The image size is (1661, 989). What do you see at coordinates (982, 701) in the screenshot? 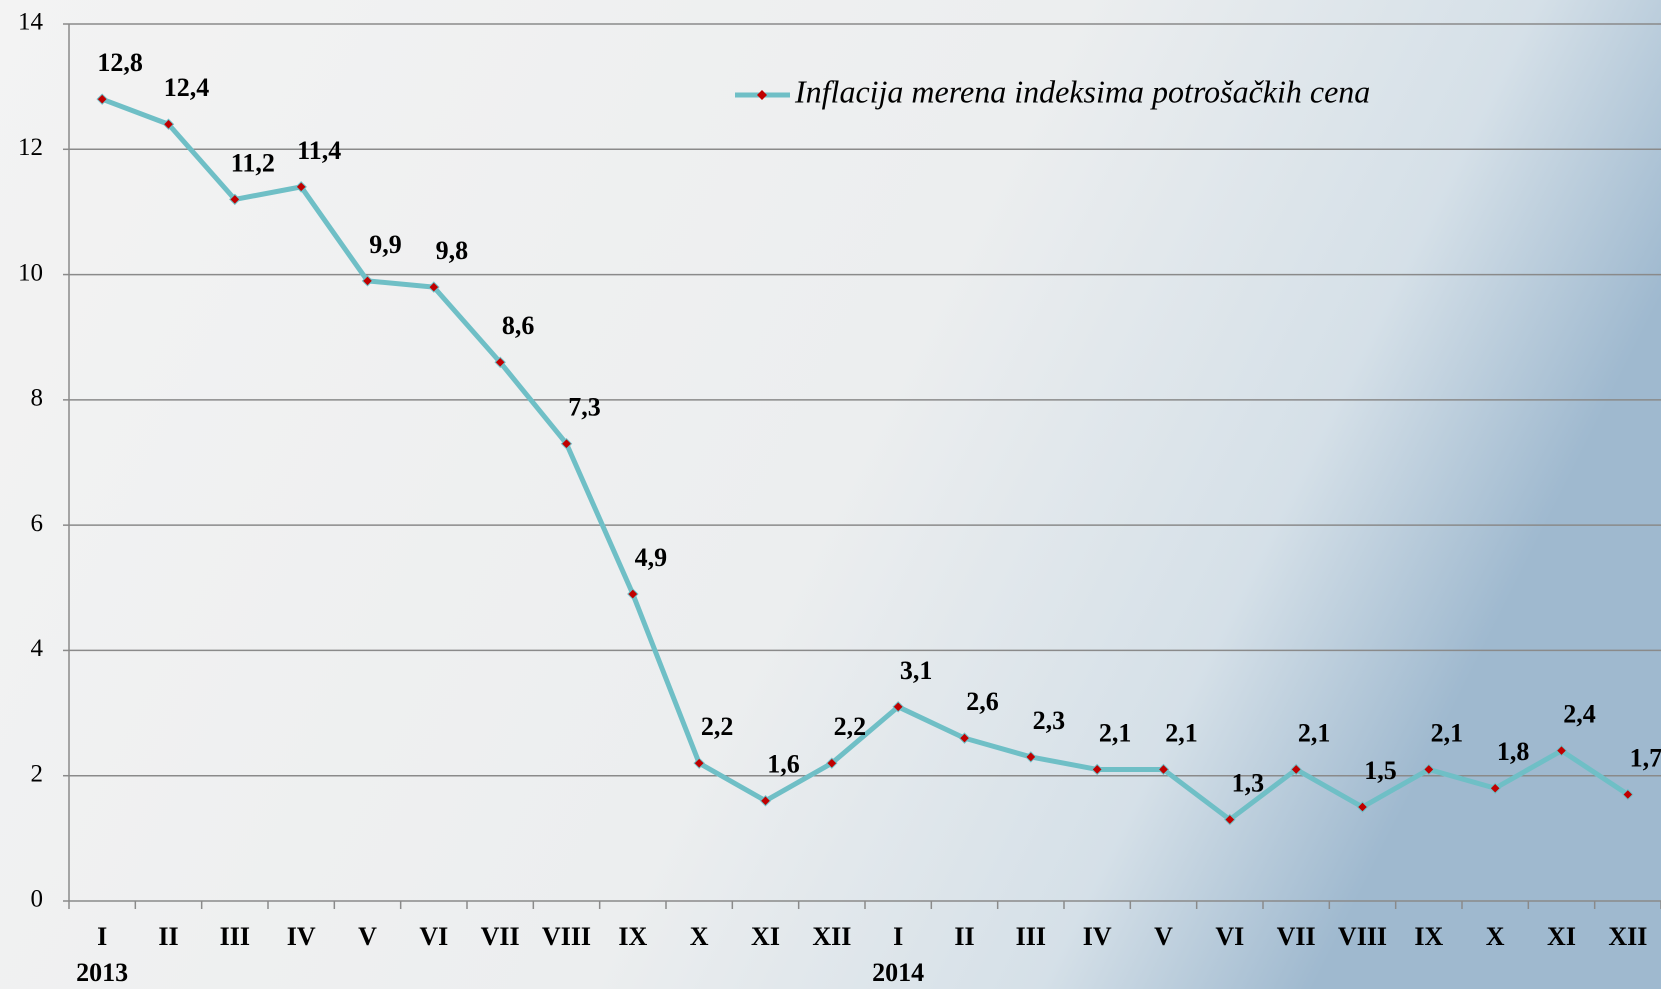
I see `data-label: 2,6` at bounding box center [982, 701].